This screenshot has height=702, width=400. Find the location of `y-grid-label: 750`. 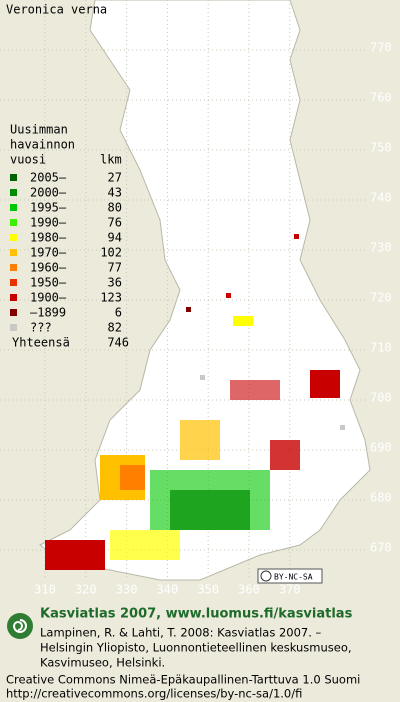

y-grid-label: 750 is located at coordinates (381, 148).